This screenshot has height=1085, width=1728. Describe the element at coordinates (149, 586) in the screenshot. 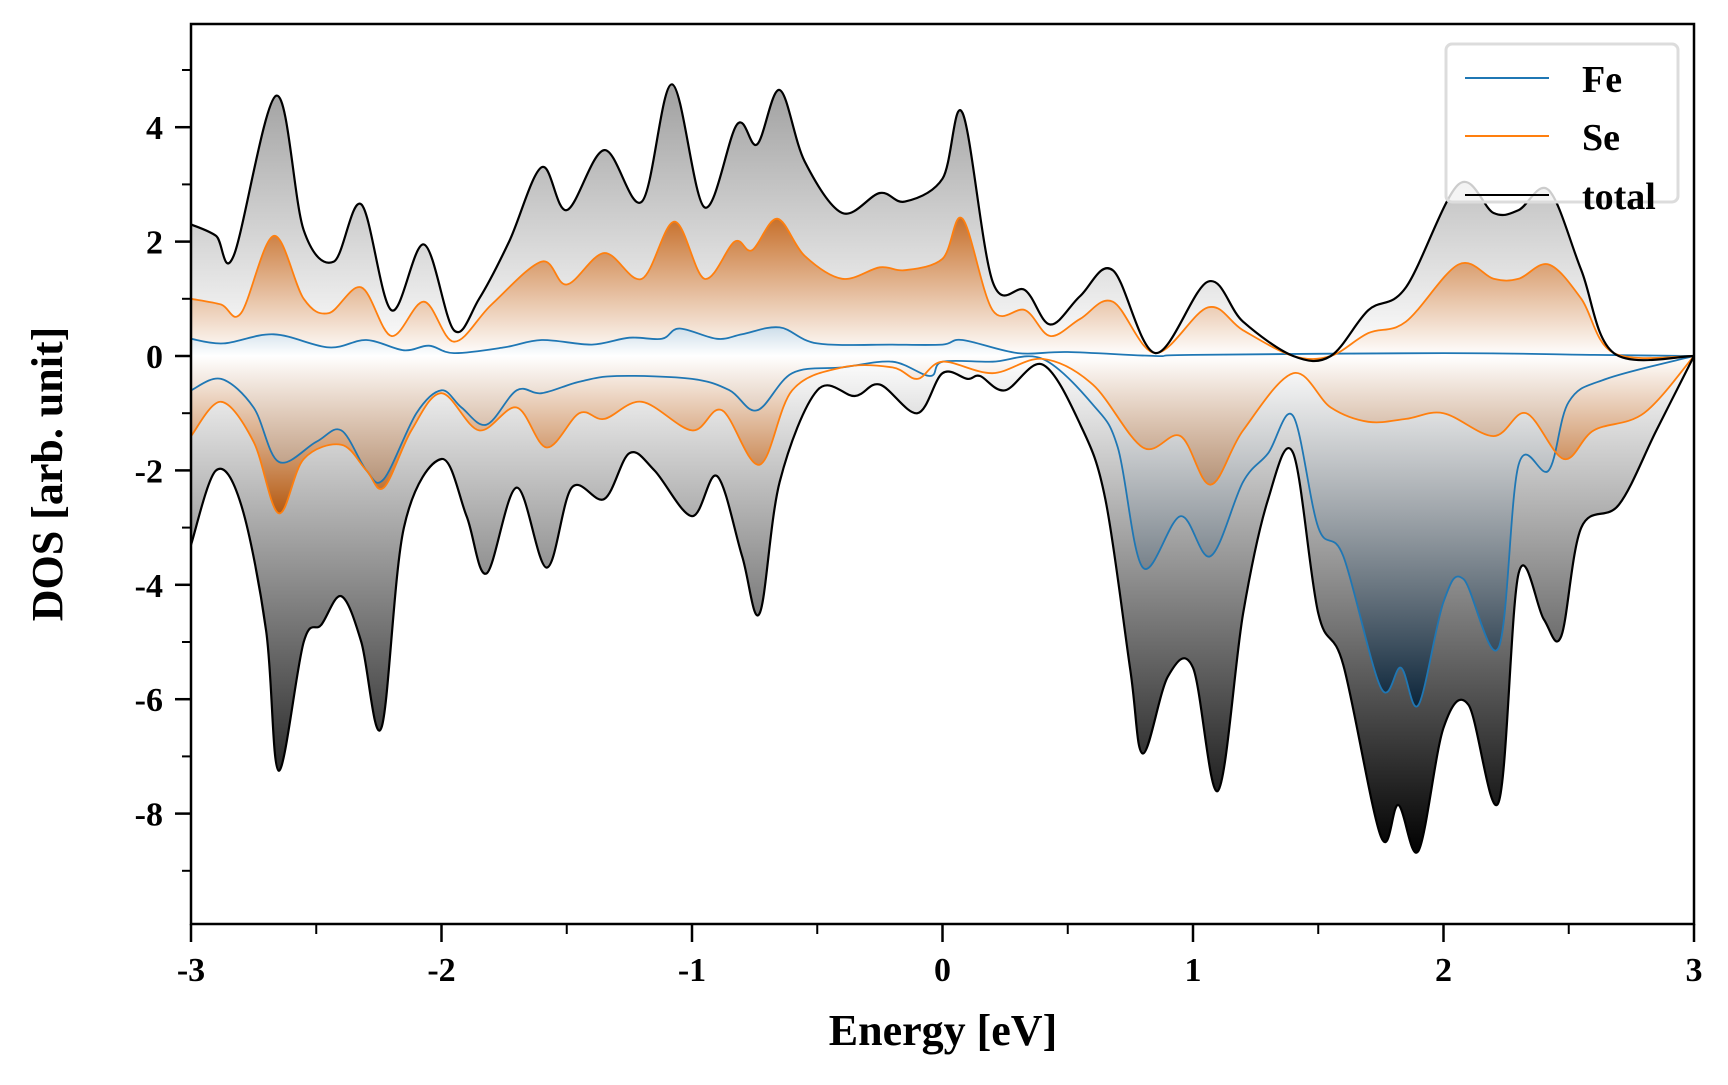

I see `y-tick-label: -4` at that location.